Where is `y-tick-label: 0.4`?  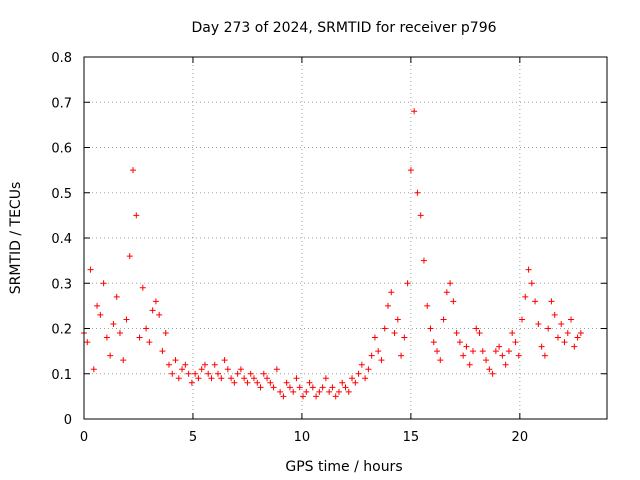
y-tick-label: 0.4 is located at coordinates (61, 239).